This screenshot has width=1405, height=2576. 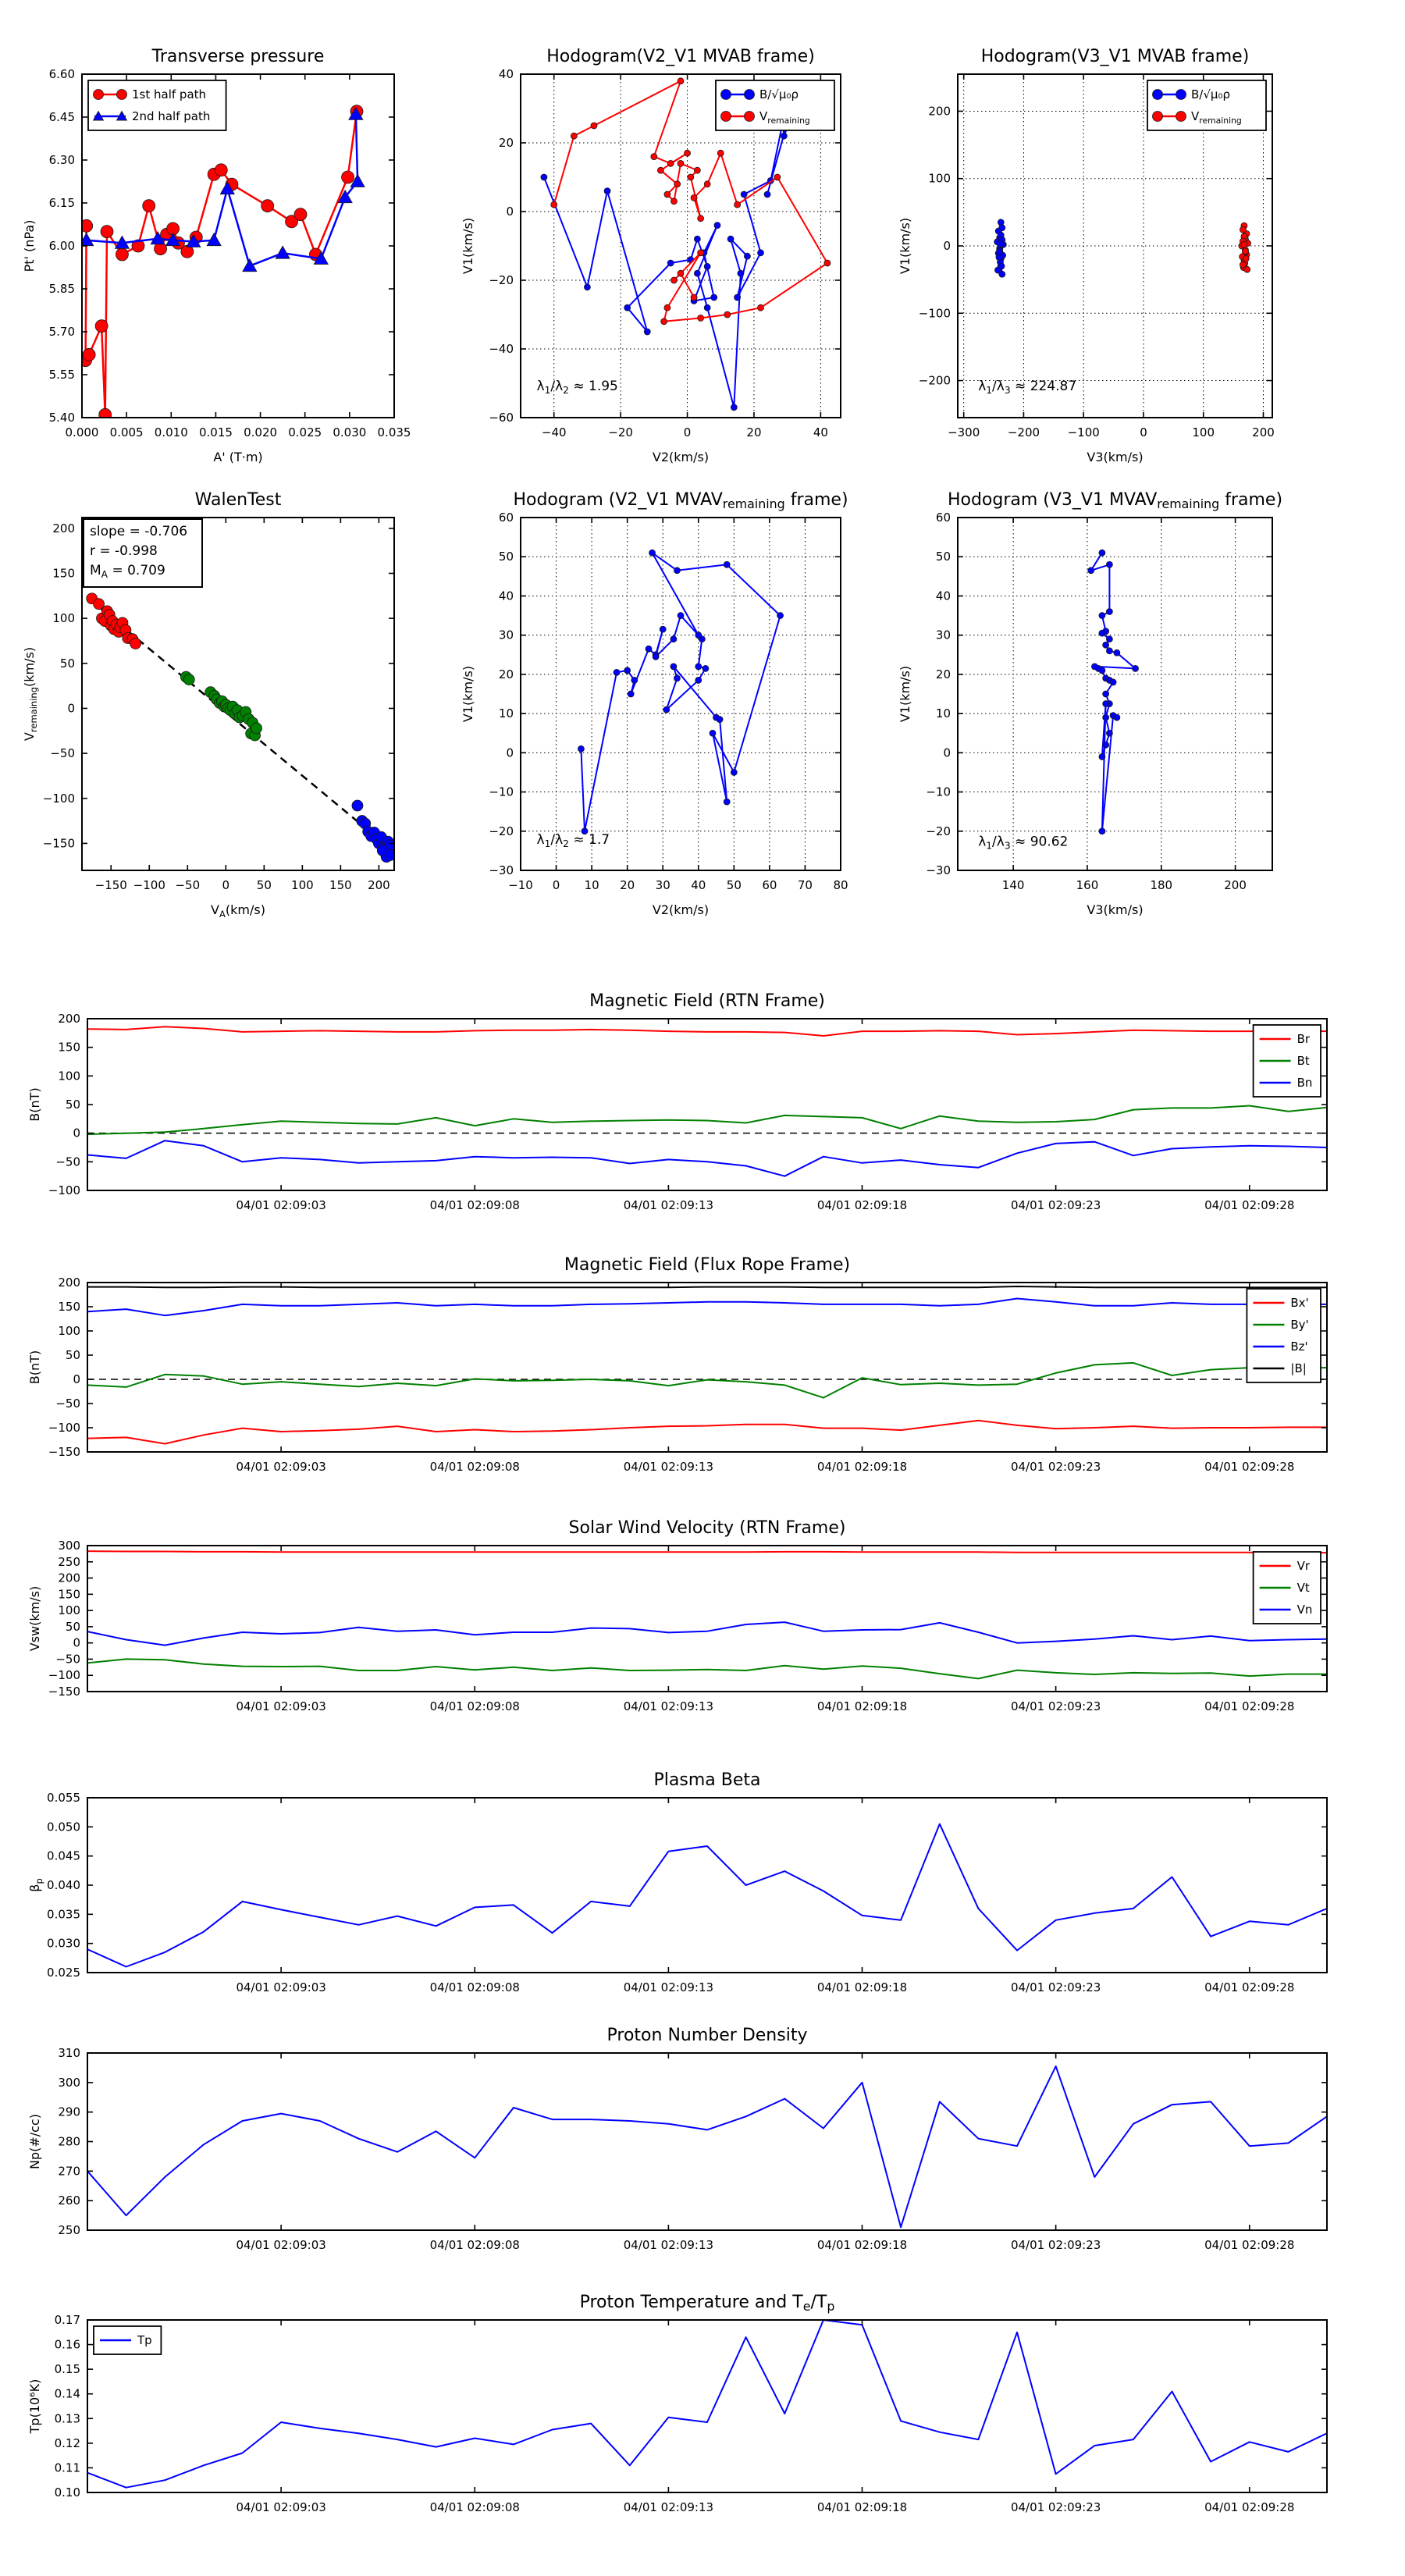 I want to click on legend-label: Bz', so click(x=1298, y=1347).